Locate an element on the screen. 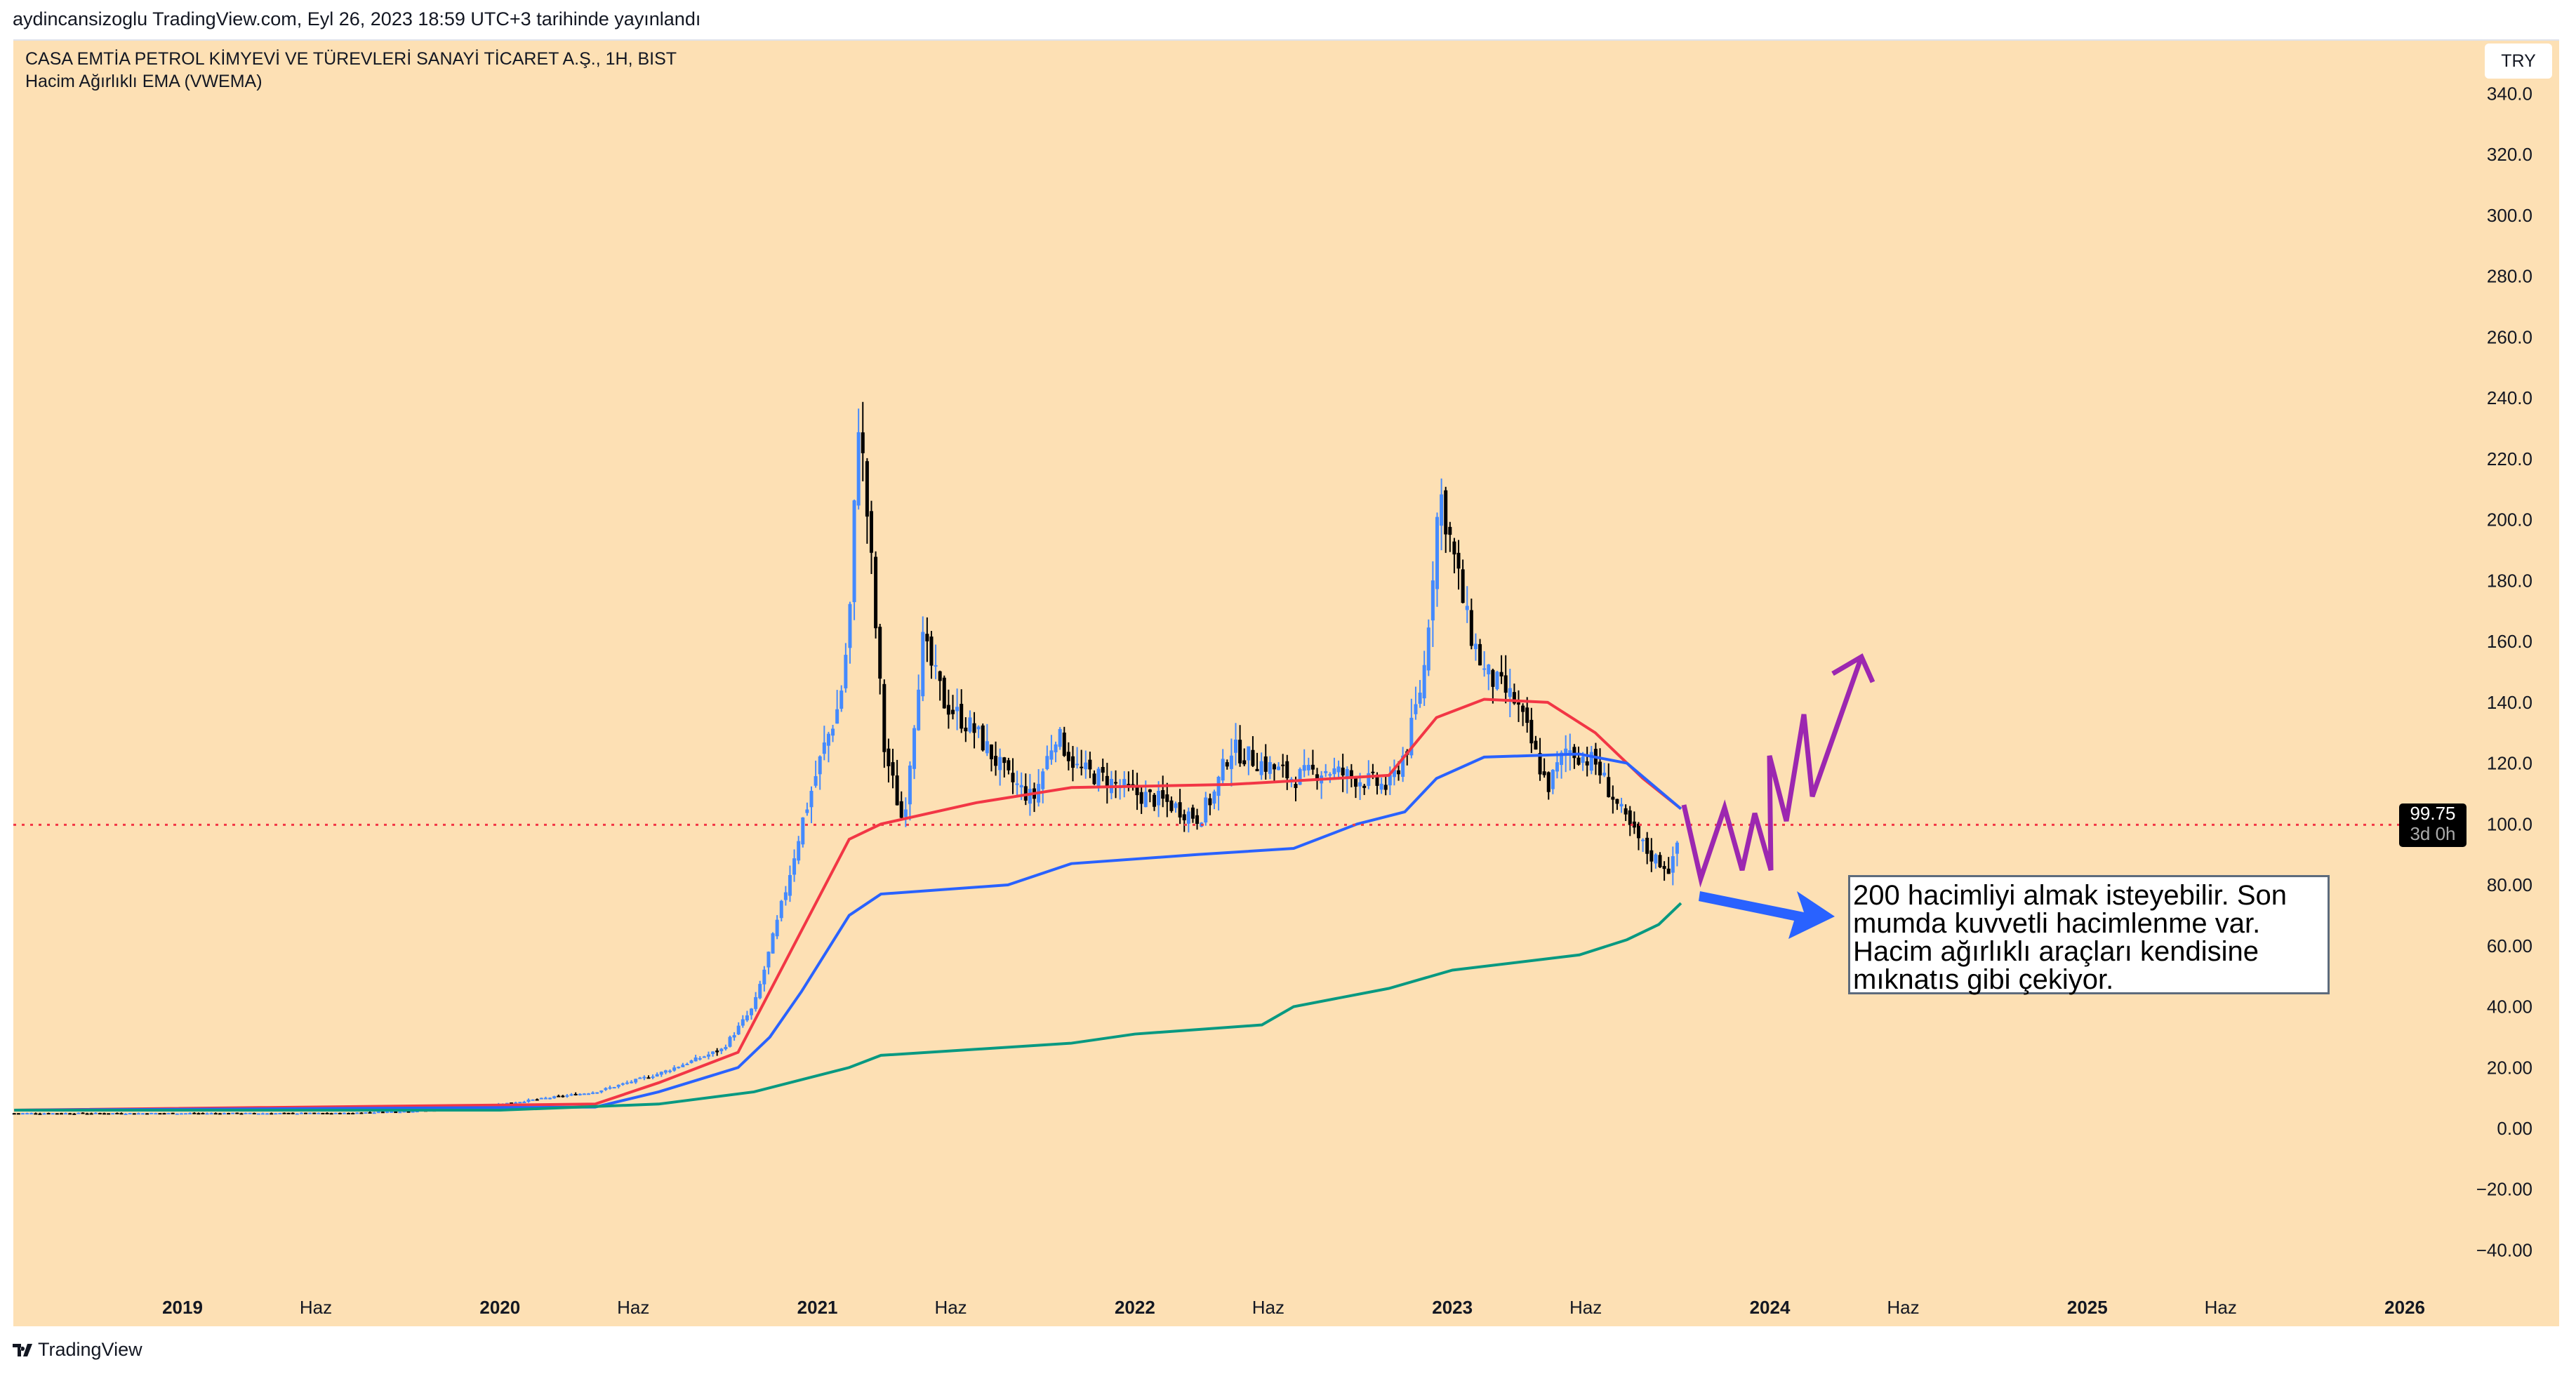 The width and height of the screenshot is (2576, 1374). y-tick-label: 240.0 is located at coordinates (2510, 397).